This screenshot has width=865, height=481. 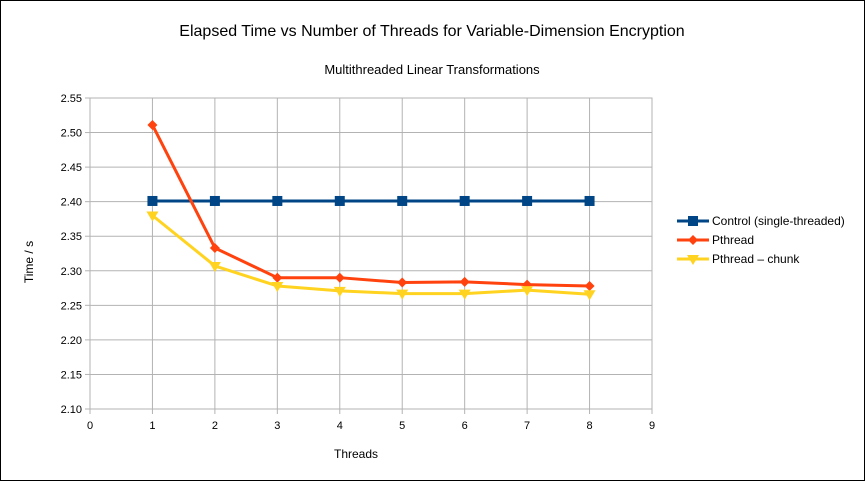 I want to click on y-tick-label: 2.50, so click(x=71, y=134).